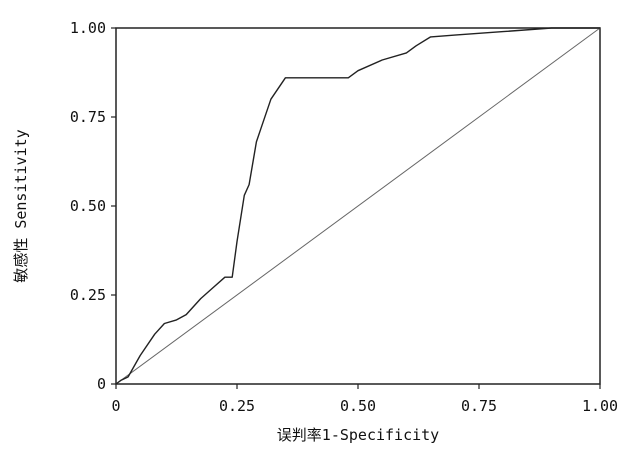  What do you see at coordinates (101, 384) in the screenshot?
I see `y-tick-label: 0` at bounding box center [101, 384].